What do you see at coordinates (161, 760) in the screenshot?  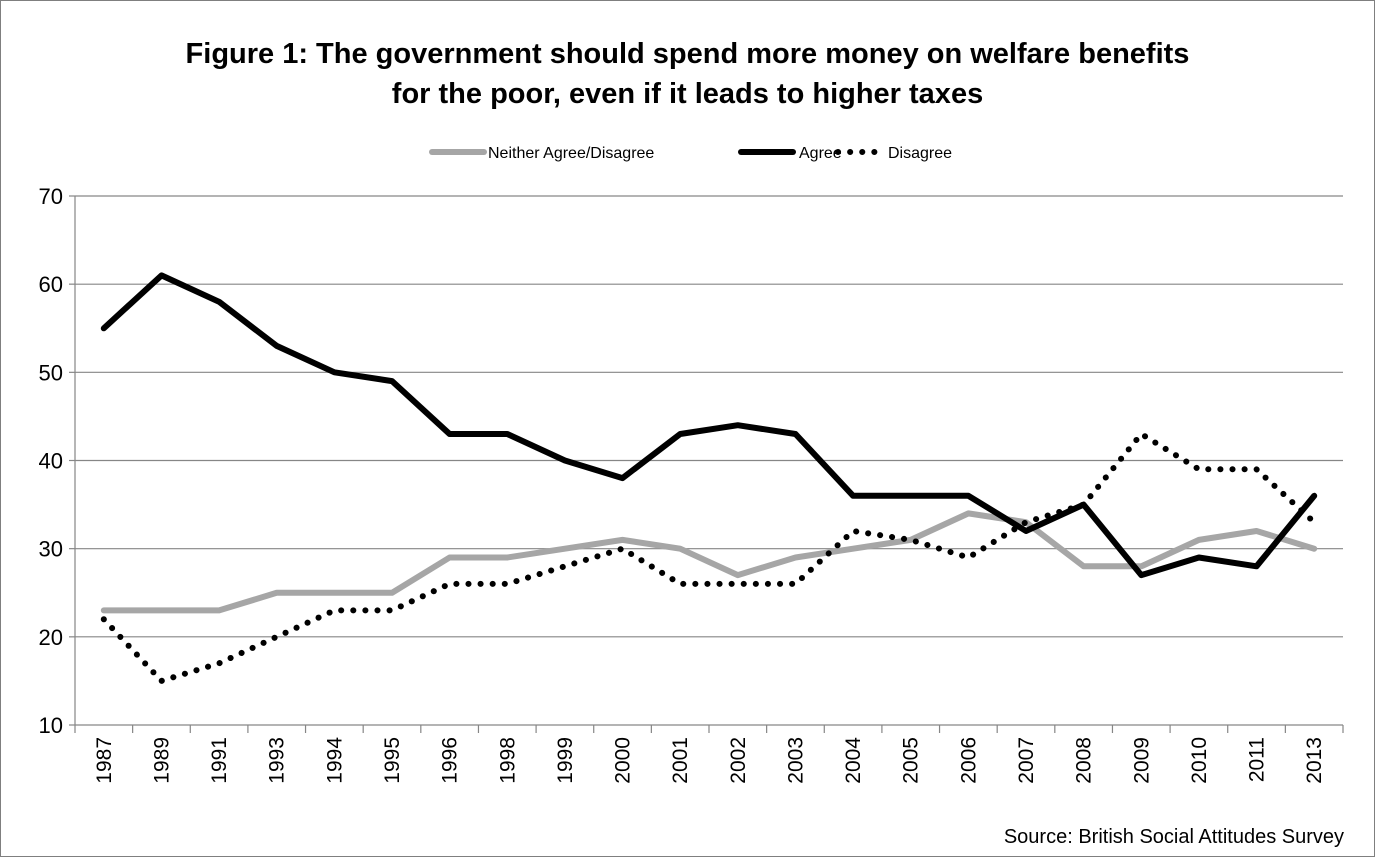 I see `x-tick-label: 1989` at bounding box center [161, 760].